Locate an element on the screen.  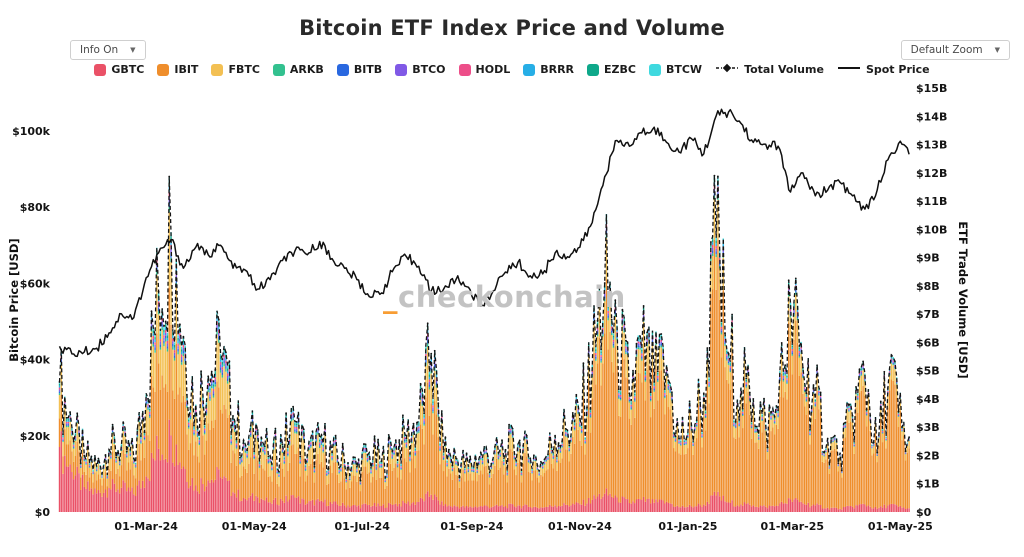
dashed-line-marker-icon is located at coordinates (727, 69).